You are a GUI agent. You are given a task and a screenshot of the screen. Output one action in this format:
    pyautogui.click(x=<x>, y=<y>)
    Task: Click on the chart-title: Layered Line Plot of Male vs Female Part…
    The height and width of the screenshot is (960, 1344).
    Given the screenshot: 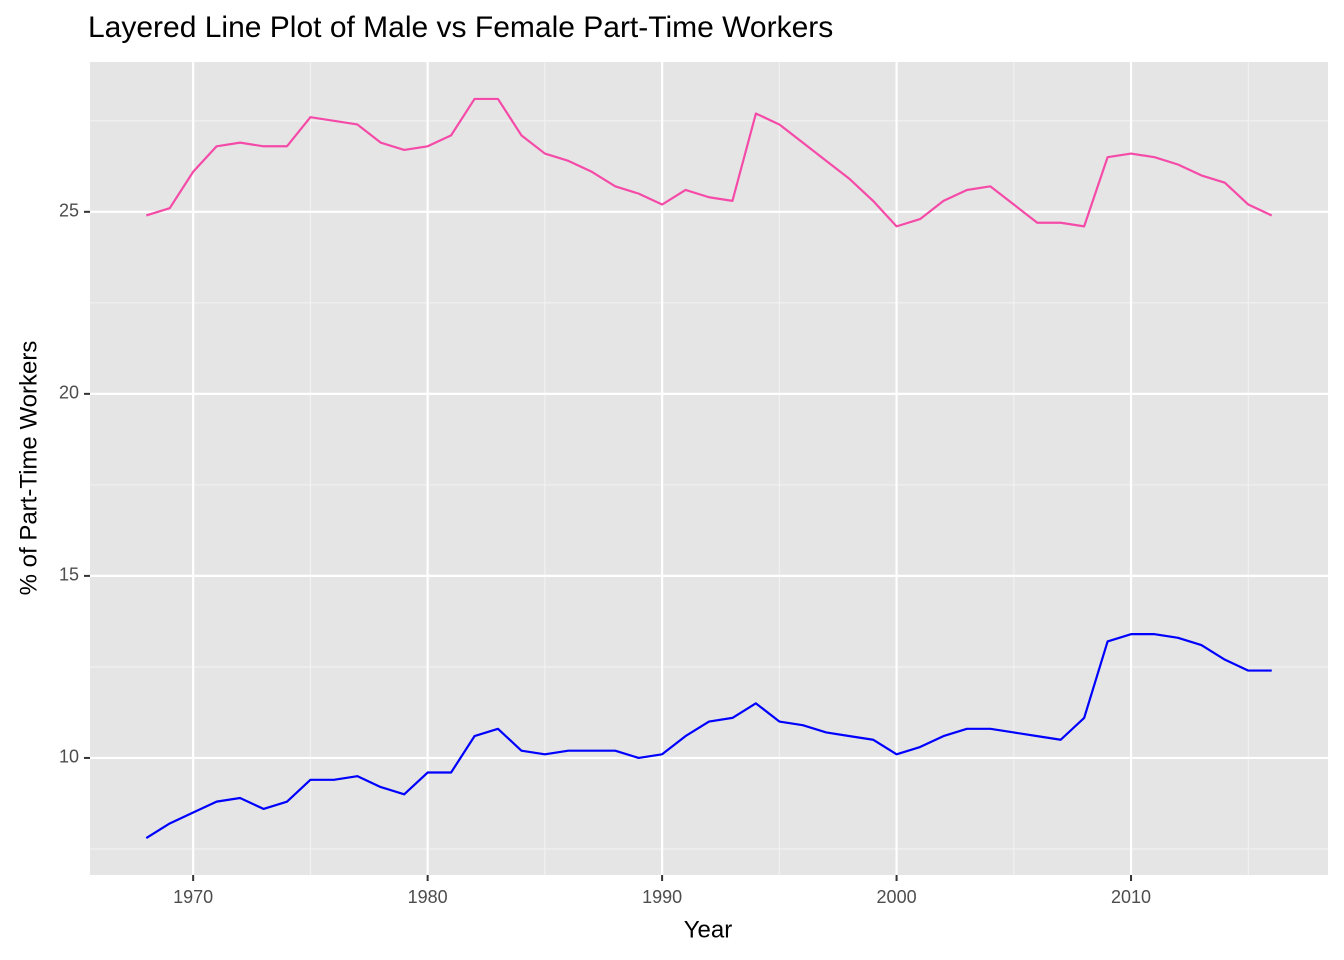 What is the action you would take?
    pyautogui.click(x=460, y=27)
    